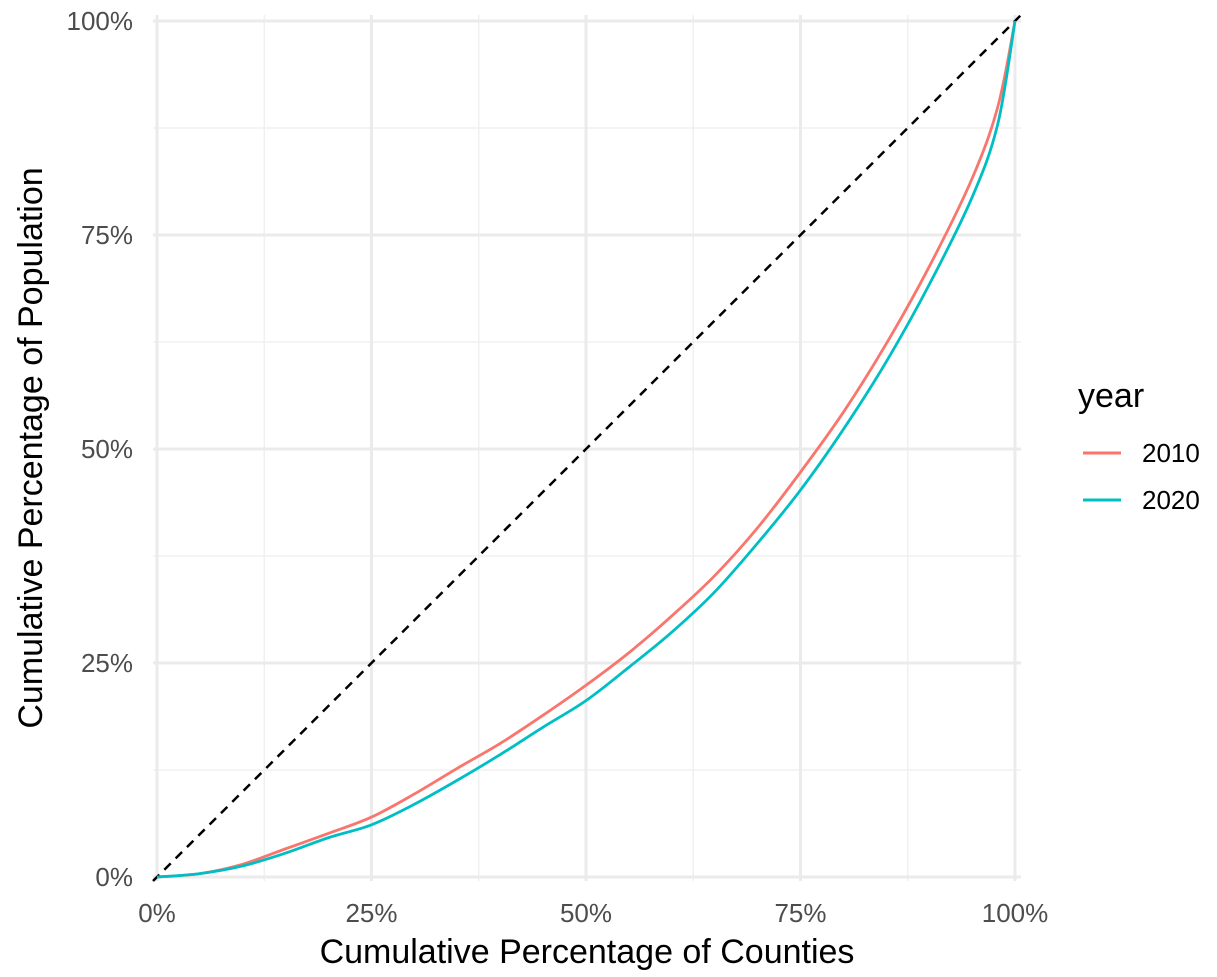 This screenshot has height=977, width=1217. I want to click on y-tick-label: 75%, so click(107, 235).